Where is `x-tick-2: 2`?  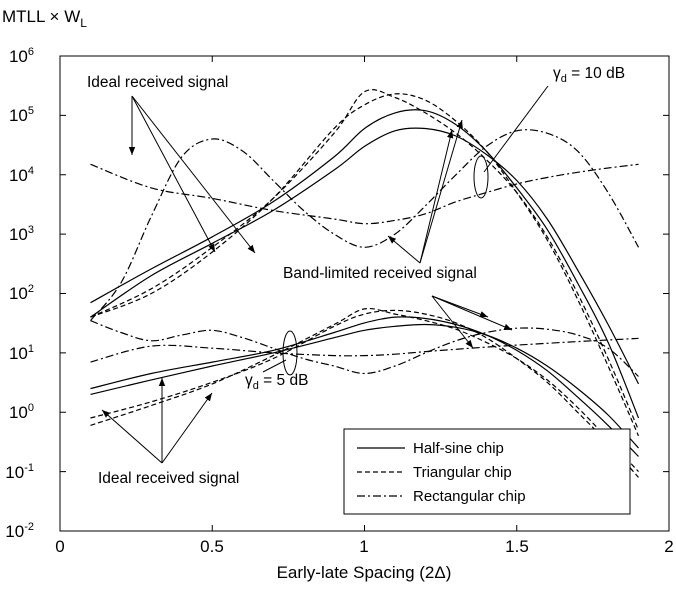 x-tick-2: 2 is located at coordinates (668, 546).